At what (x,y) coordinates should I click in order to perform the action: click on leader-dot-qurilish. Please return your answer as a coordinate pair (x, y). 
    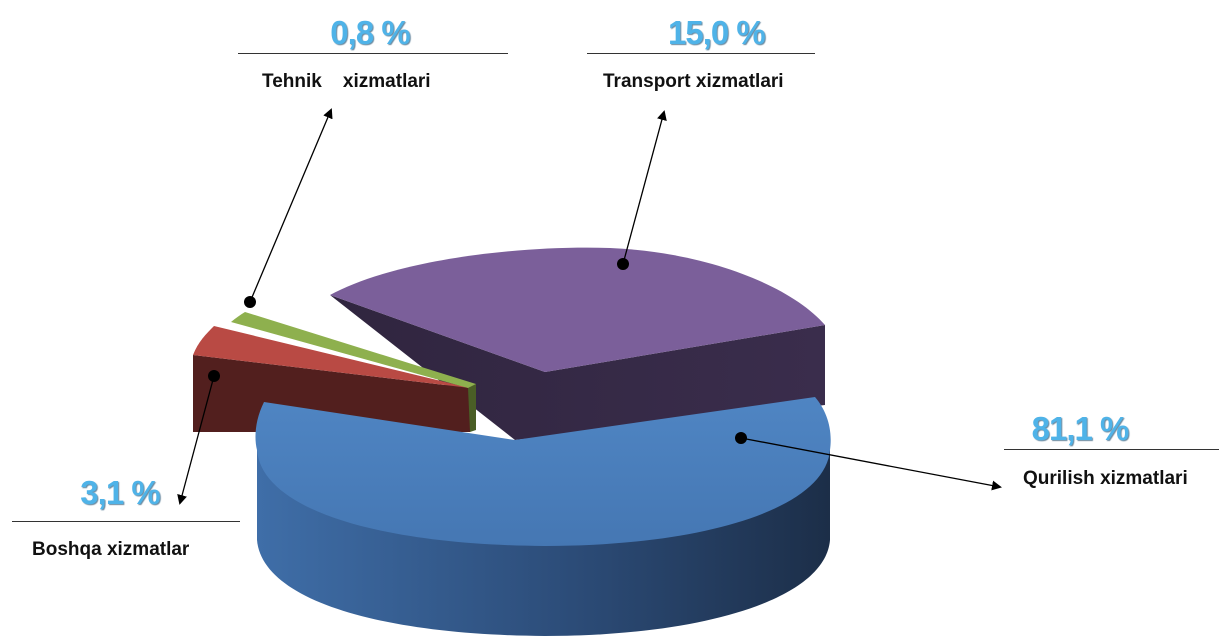
    Looking at the image, I should click on (741, 438).